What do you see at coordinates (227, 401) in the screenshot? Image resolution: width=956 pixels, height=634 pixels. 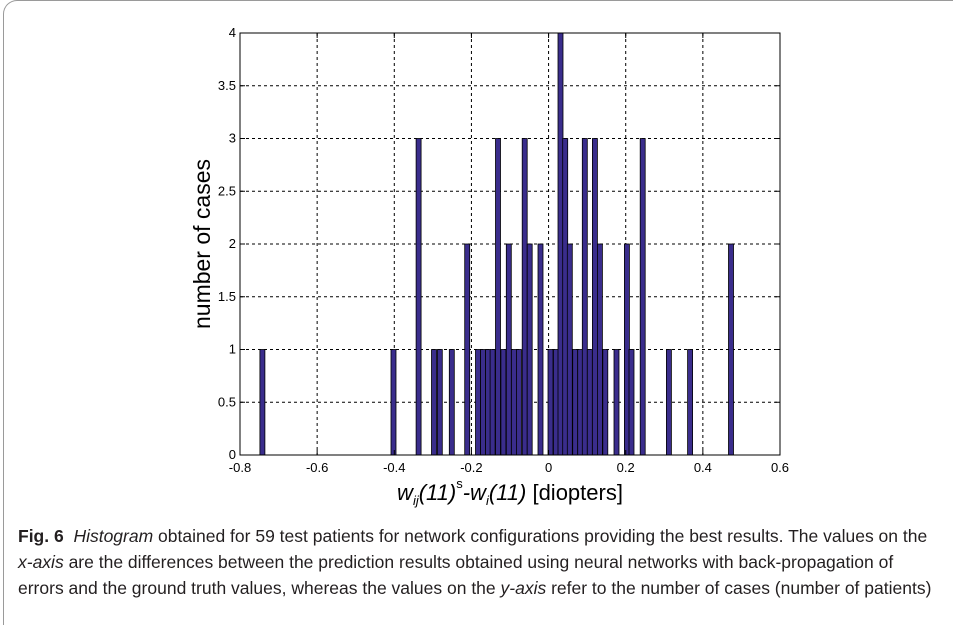 I see `y-tick-label: 0.5` at bounding box center [227, 401].